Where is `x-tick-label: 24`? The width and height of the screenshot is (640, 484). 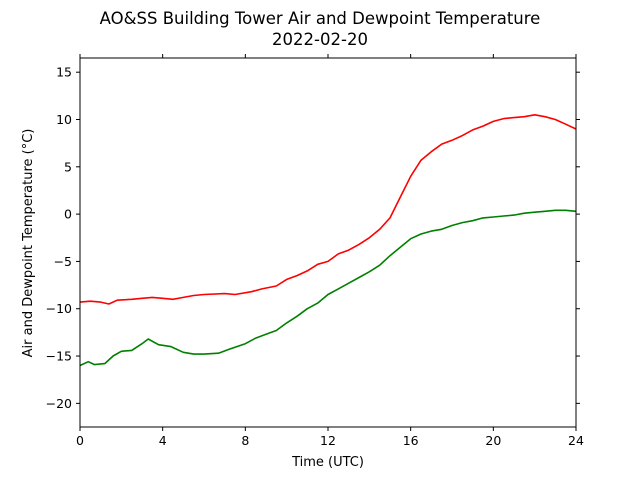
x-tick-label: 24 is located at coordinates (576, 440).